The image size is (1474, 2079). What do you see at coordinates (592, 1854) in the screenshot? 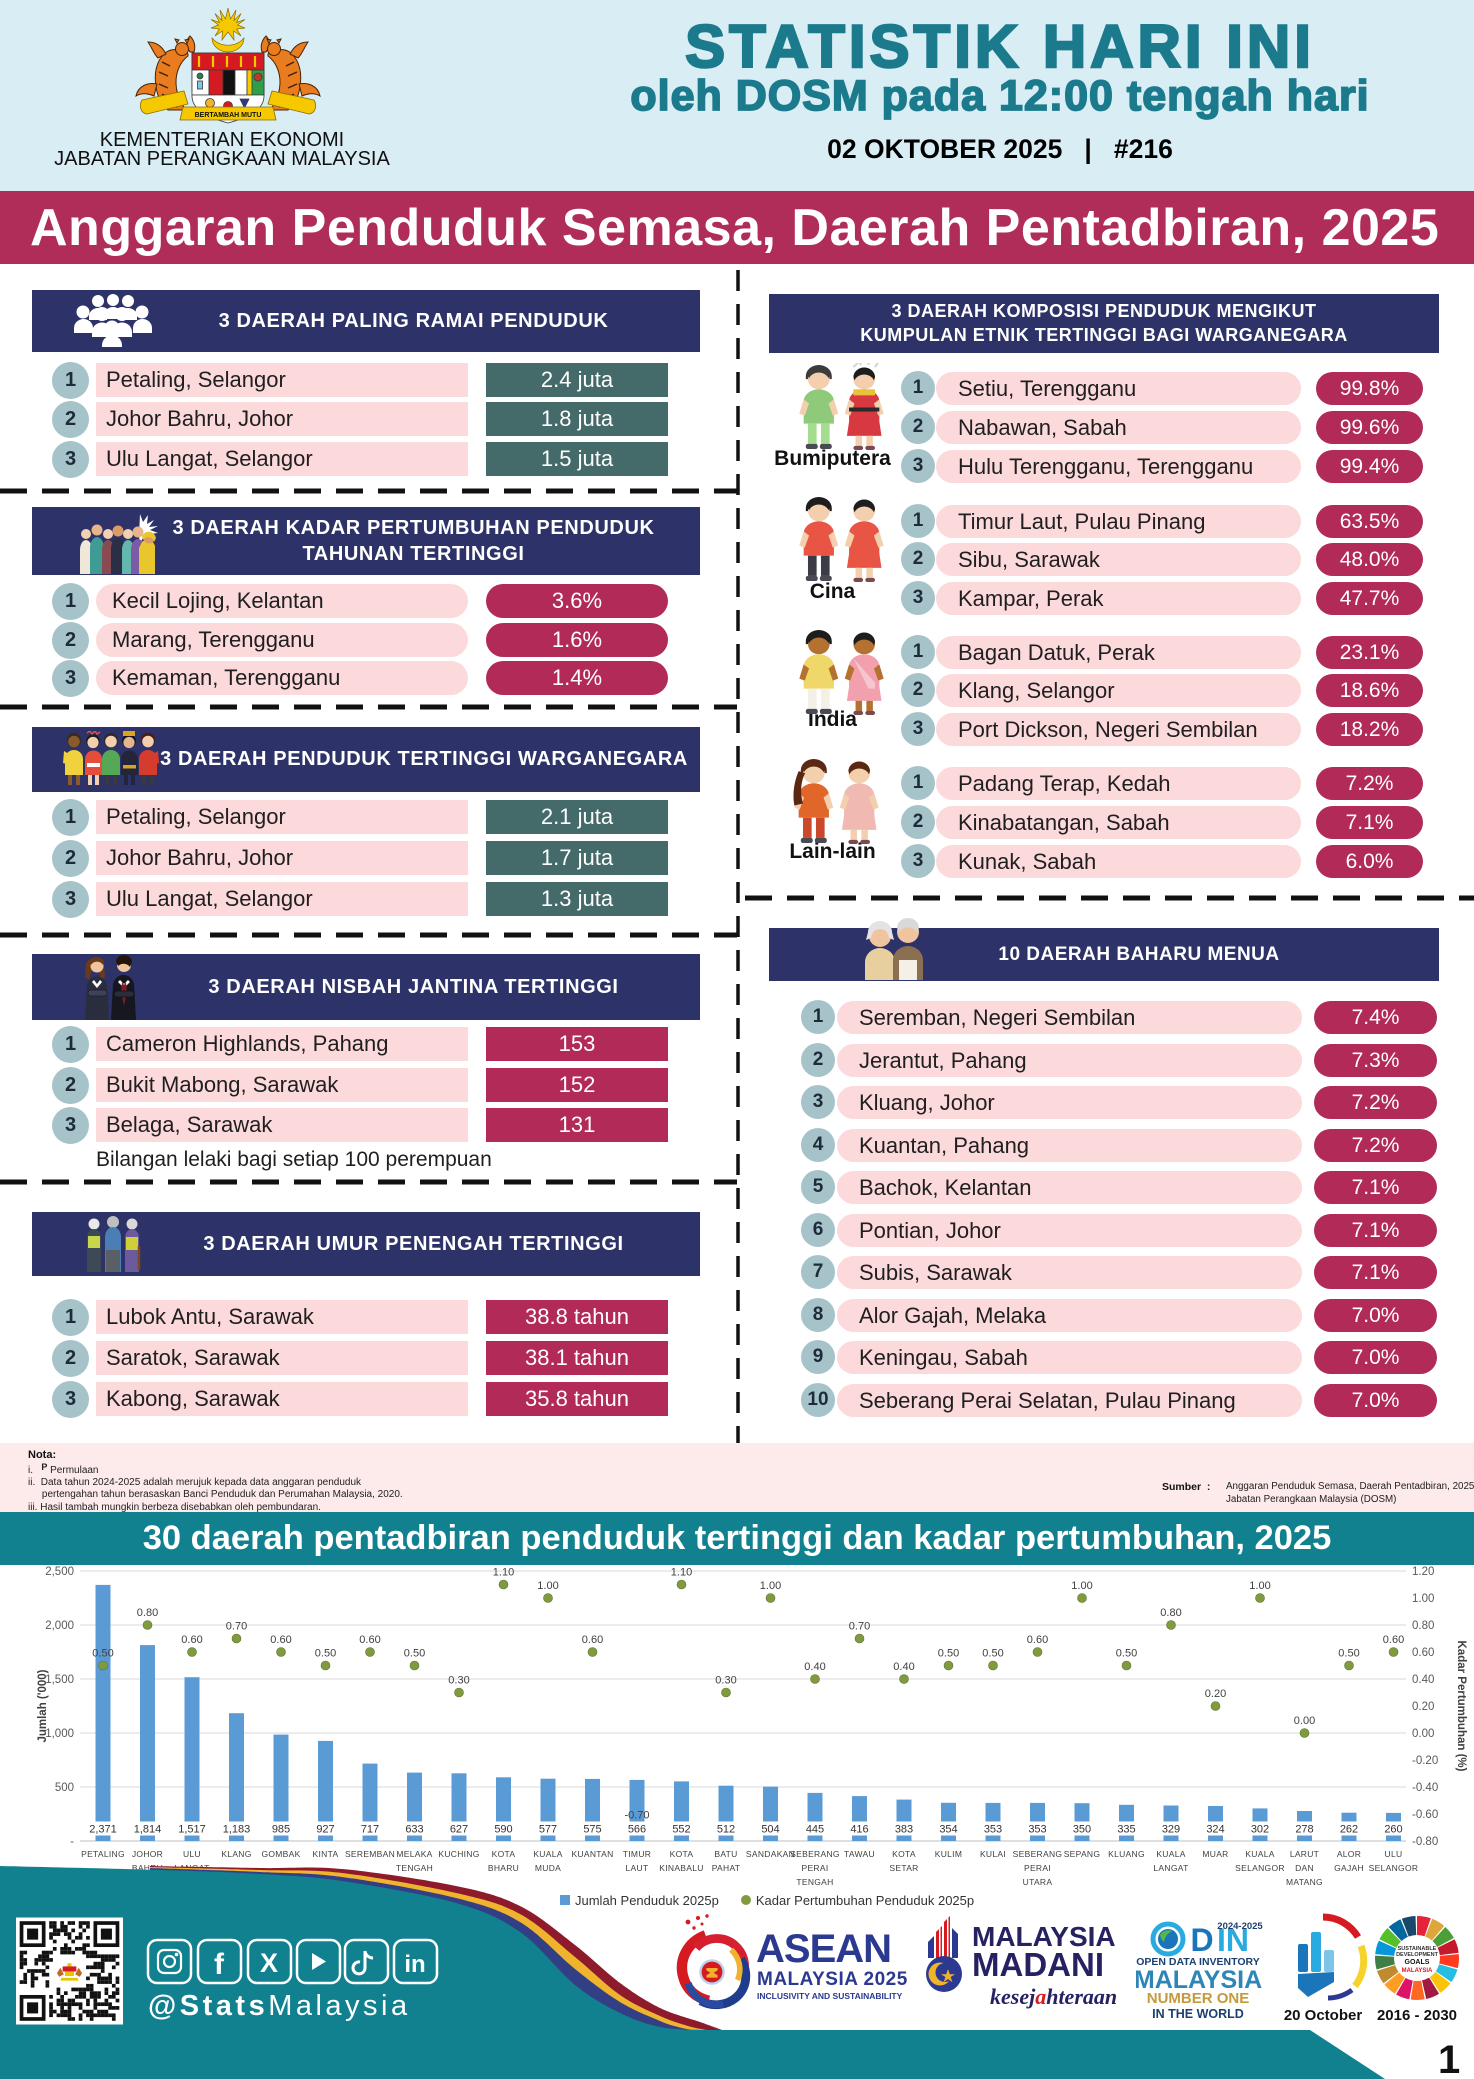
I see `svg-text: KUANTAN` at bounding box center [592, 1854].